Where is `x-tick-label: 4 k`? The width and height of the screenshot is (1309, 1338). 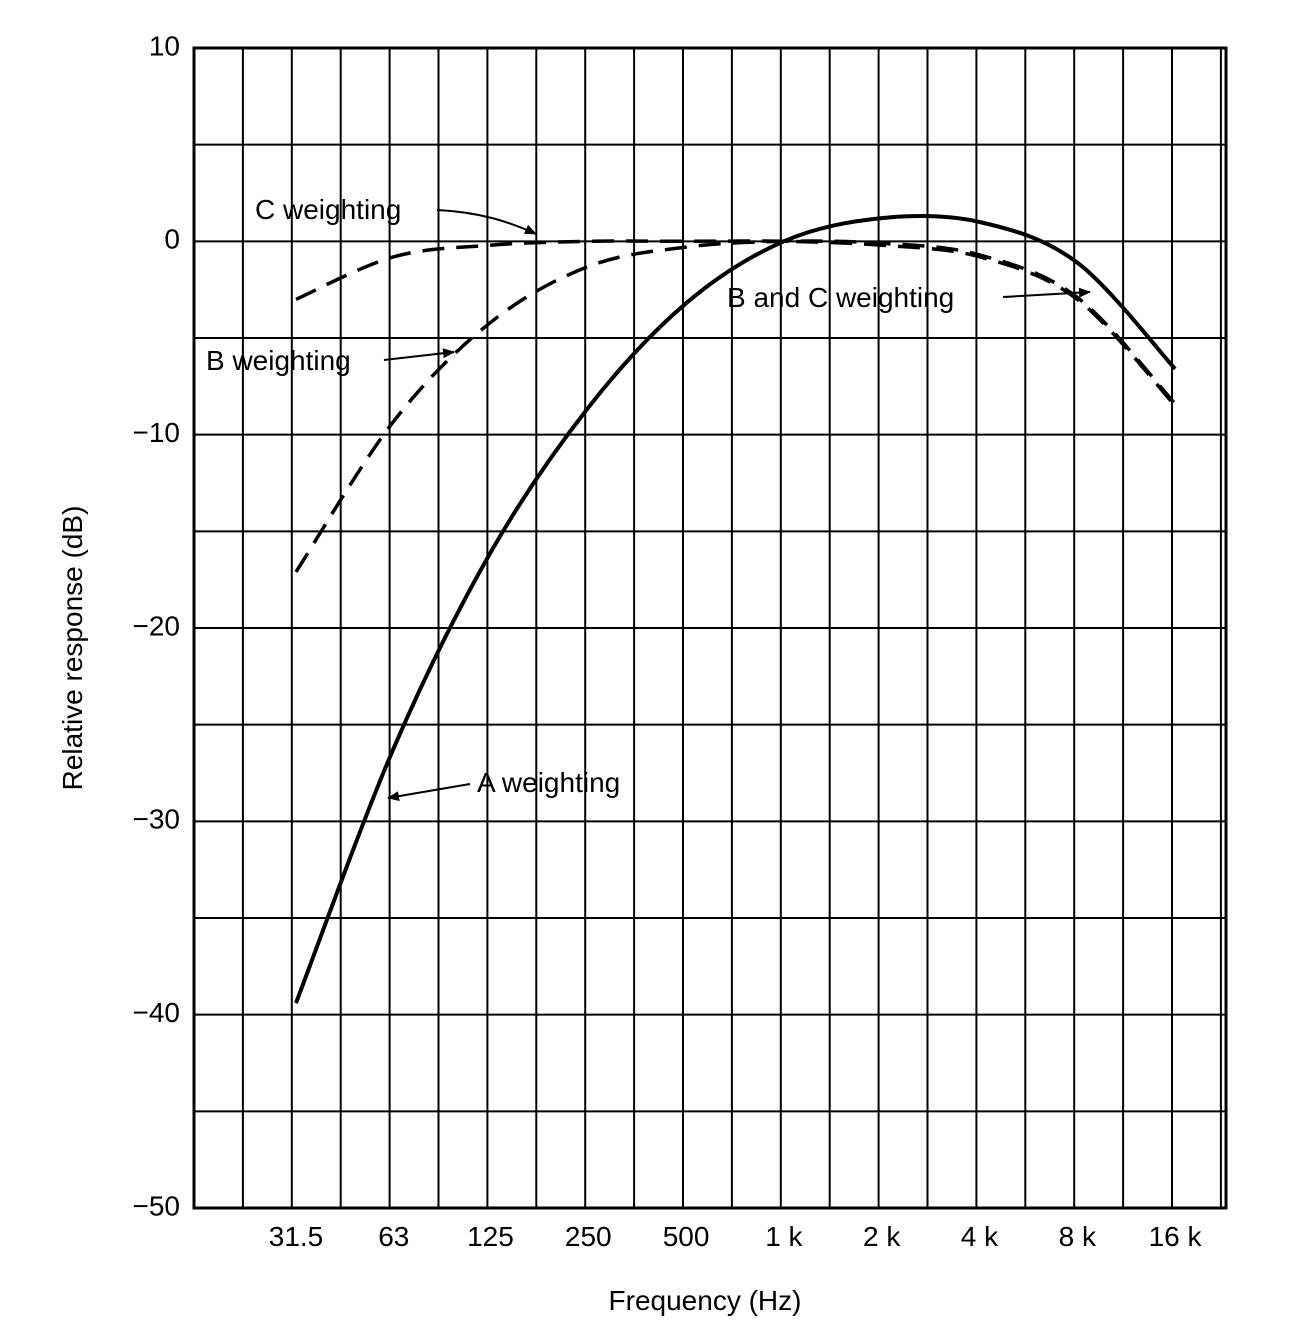
x-tick-label: 4 k is located at coordinates (980, 1236).